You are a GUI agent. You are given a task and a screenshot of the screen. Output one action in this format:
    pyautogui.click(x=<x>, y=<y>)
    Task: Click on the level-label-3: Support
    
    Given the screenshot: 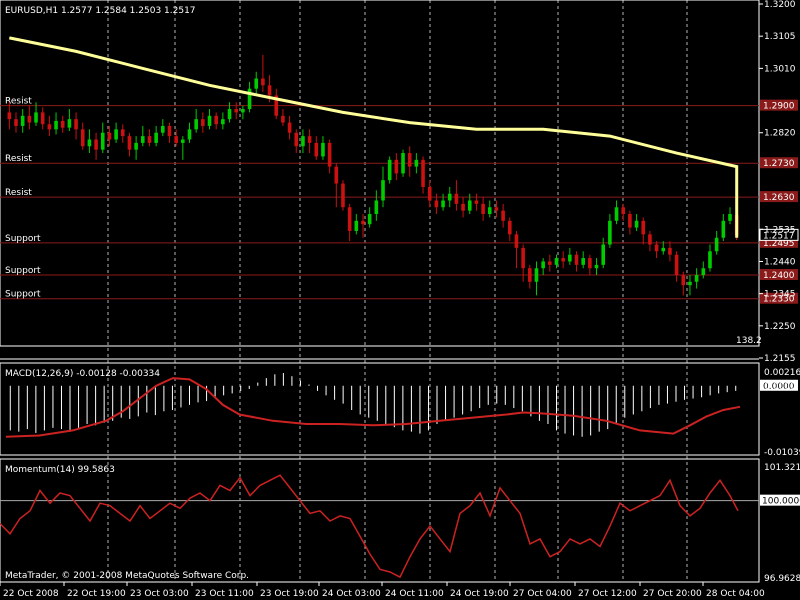 What is the action you would take?
    pyautogui.click(x=23, y=239)
    